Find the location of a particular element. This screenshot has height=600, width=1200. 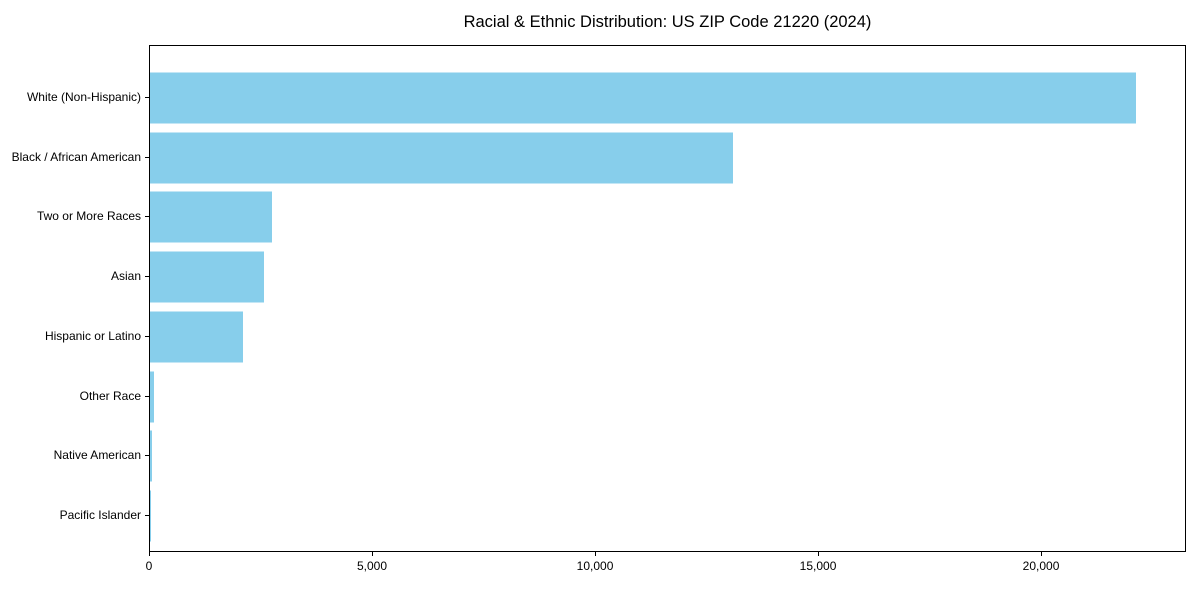

x-tick-label: 15,000 is located at coordinates (818, 566).